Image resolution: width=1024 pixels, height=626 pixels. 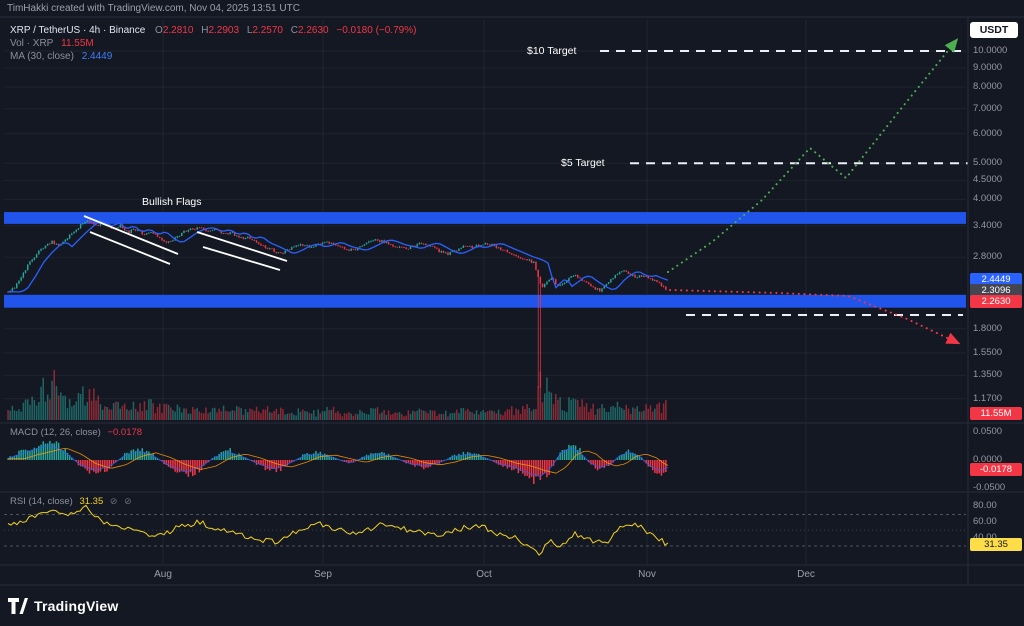 I want to click on ohlc-low: L2.2570, so click(x=264, y=30).